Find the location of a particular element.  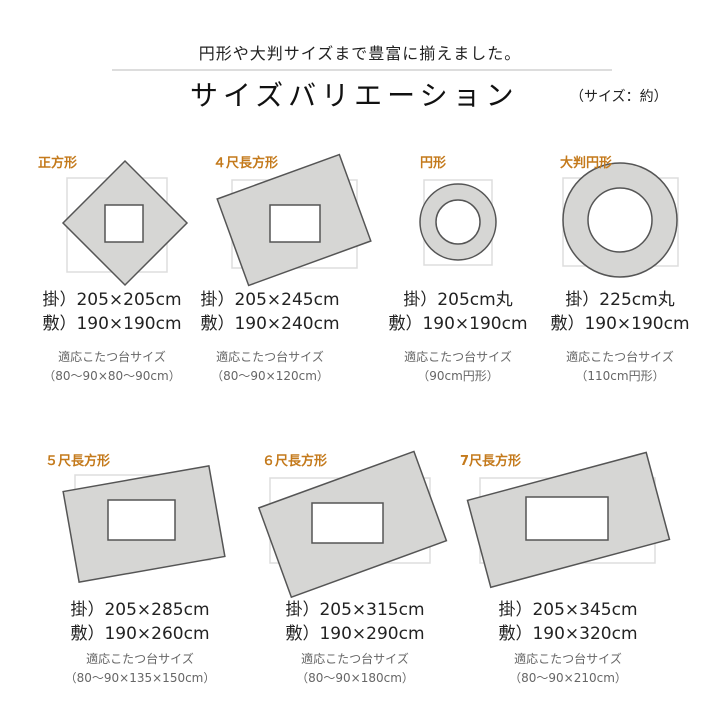

size-label: ５尺長方形 is located at coordinates (78, 461).